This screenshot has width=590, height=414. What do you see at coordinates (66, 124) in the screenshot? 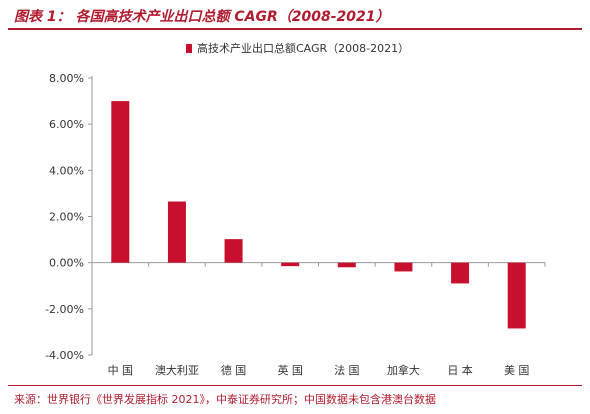
I see `y-tick-label: 6.00%` at bounding box center [66, 124].